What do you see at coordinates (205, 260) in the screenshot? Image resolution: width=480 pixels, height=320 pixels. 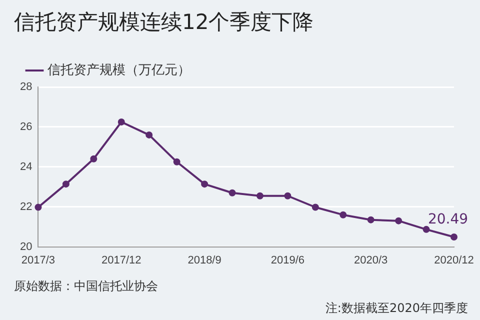 I see `x-tick-label: 2018/9` at bounding box center [205, 260].